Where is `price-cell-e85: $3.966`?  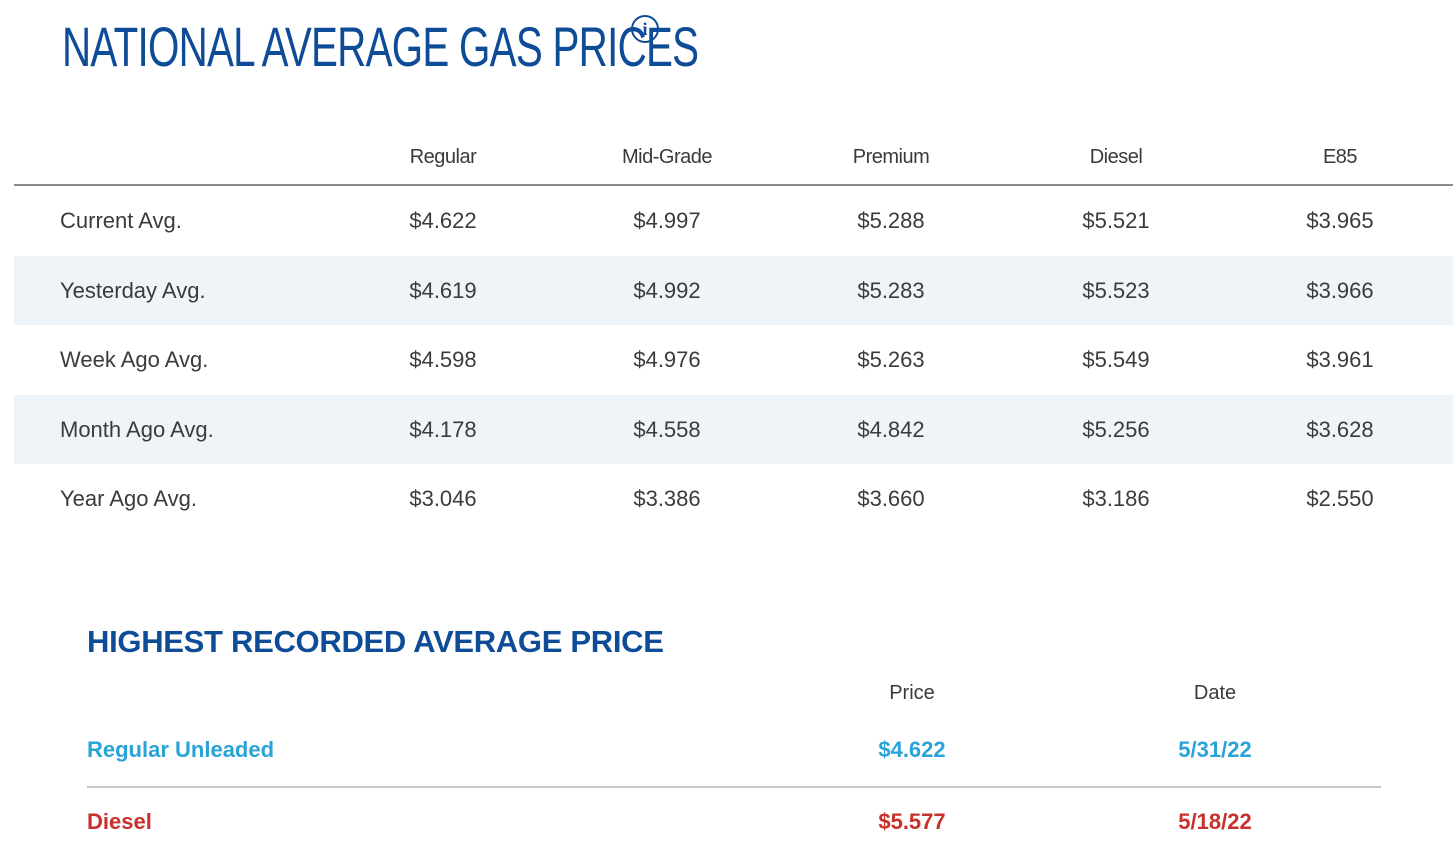 price-cell-e85: $3.966 is located at coordinates (1340, 290).